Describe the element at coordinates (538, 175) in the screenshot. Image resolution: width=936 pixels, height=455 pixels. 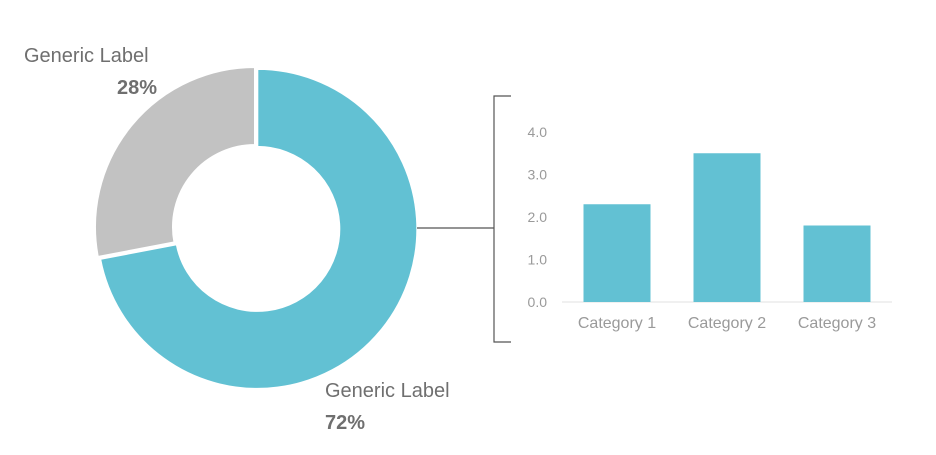
I see `y-tick-label: 3.0` at that location.